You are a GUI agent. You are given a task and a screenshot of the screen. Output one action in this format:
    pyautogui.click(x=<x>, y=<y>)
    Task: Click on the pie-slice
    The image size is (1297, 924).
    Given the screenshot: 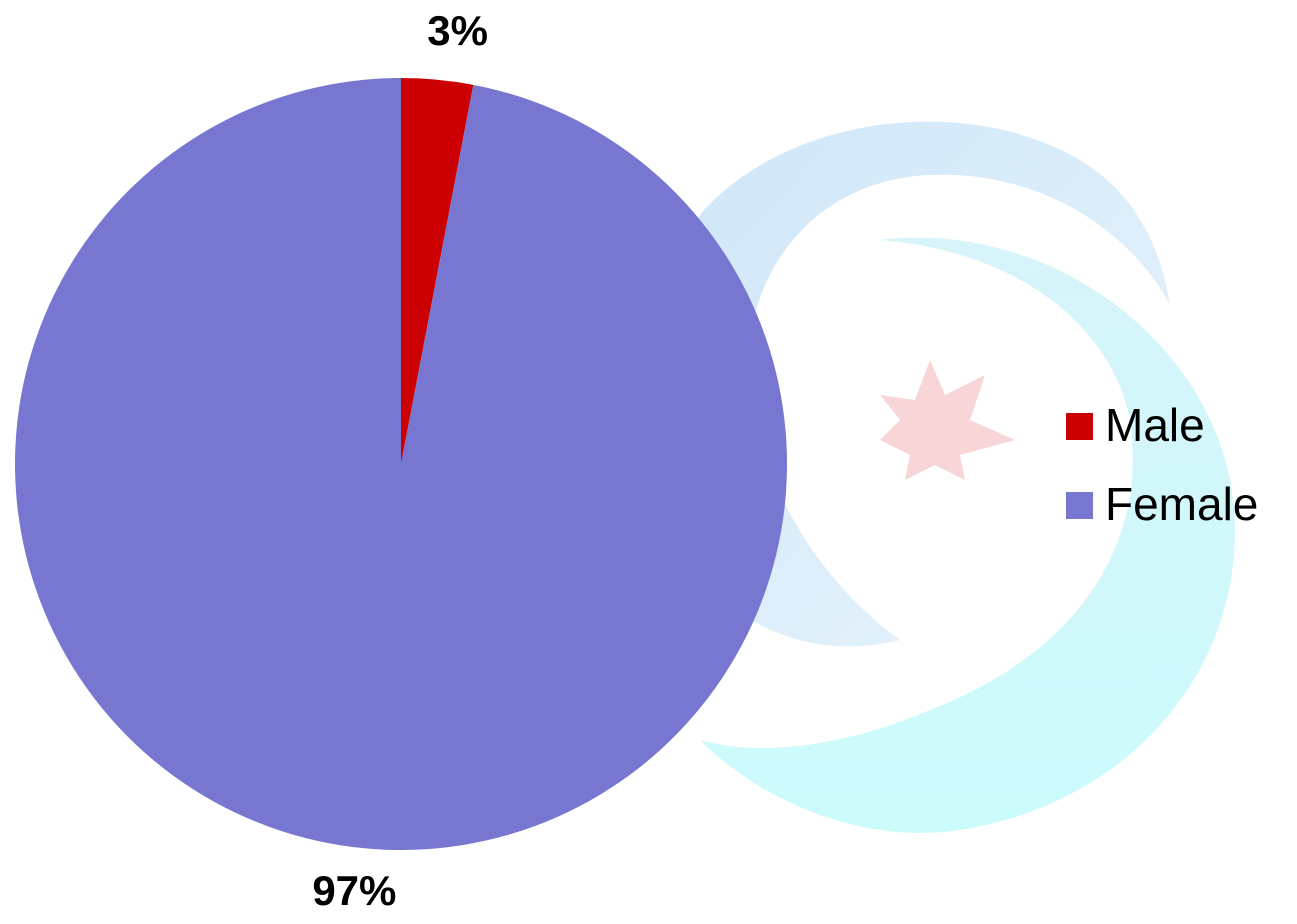 What is the action you would take?
    pyautogui.click(x=437, y=271)
    